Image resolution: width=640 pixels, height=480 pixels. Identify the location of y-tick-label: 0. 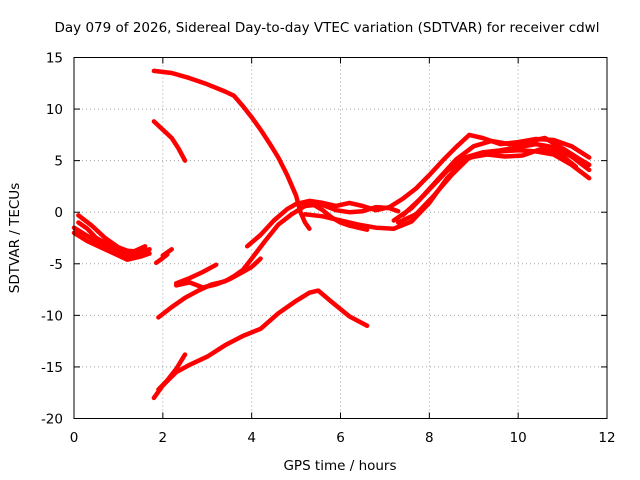
(58, 213).